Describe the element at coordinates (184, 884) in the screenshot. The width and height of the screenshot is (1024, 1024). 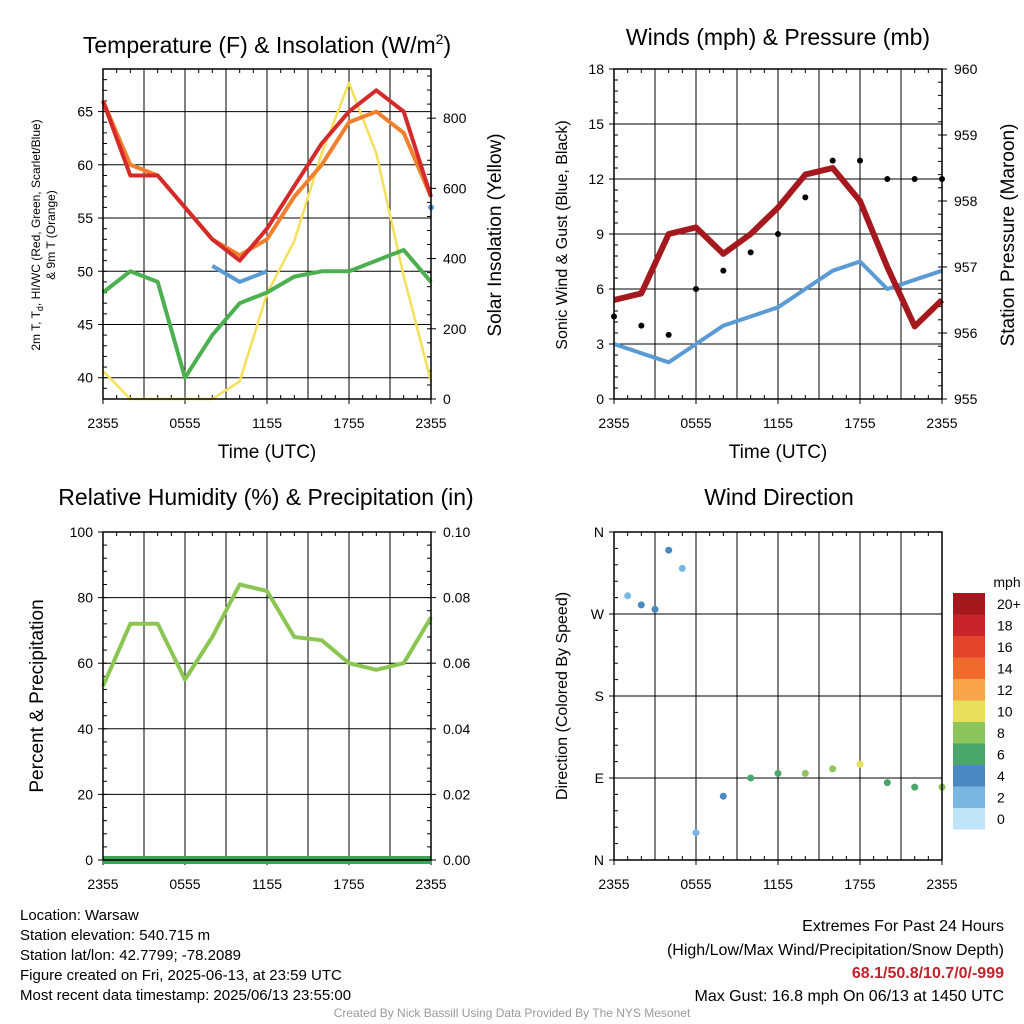
I see `rh-xtick-label: 0555` at that location.